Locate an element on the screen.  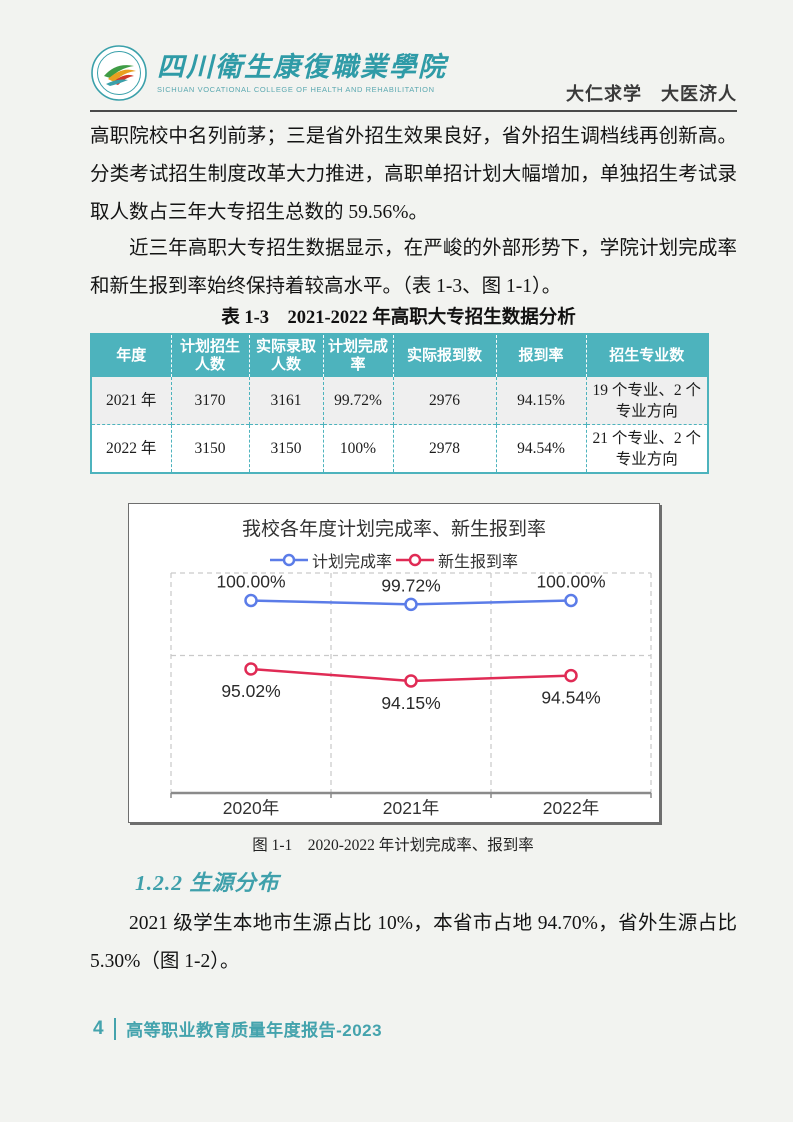
header-divider is located at coordinates (413, 111).